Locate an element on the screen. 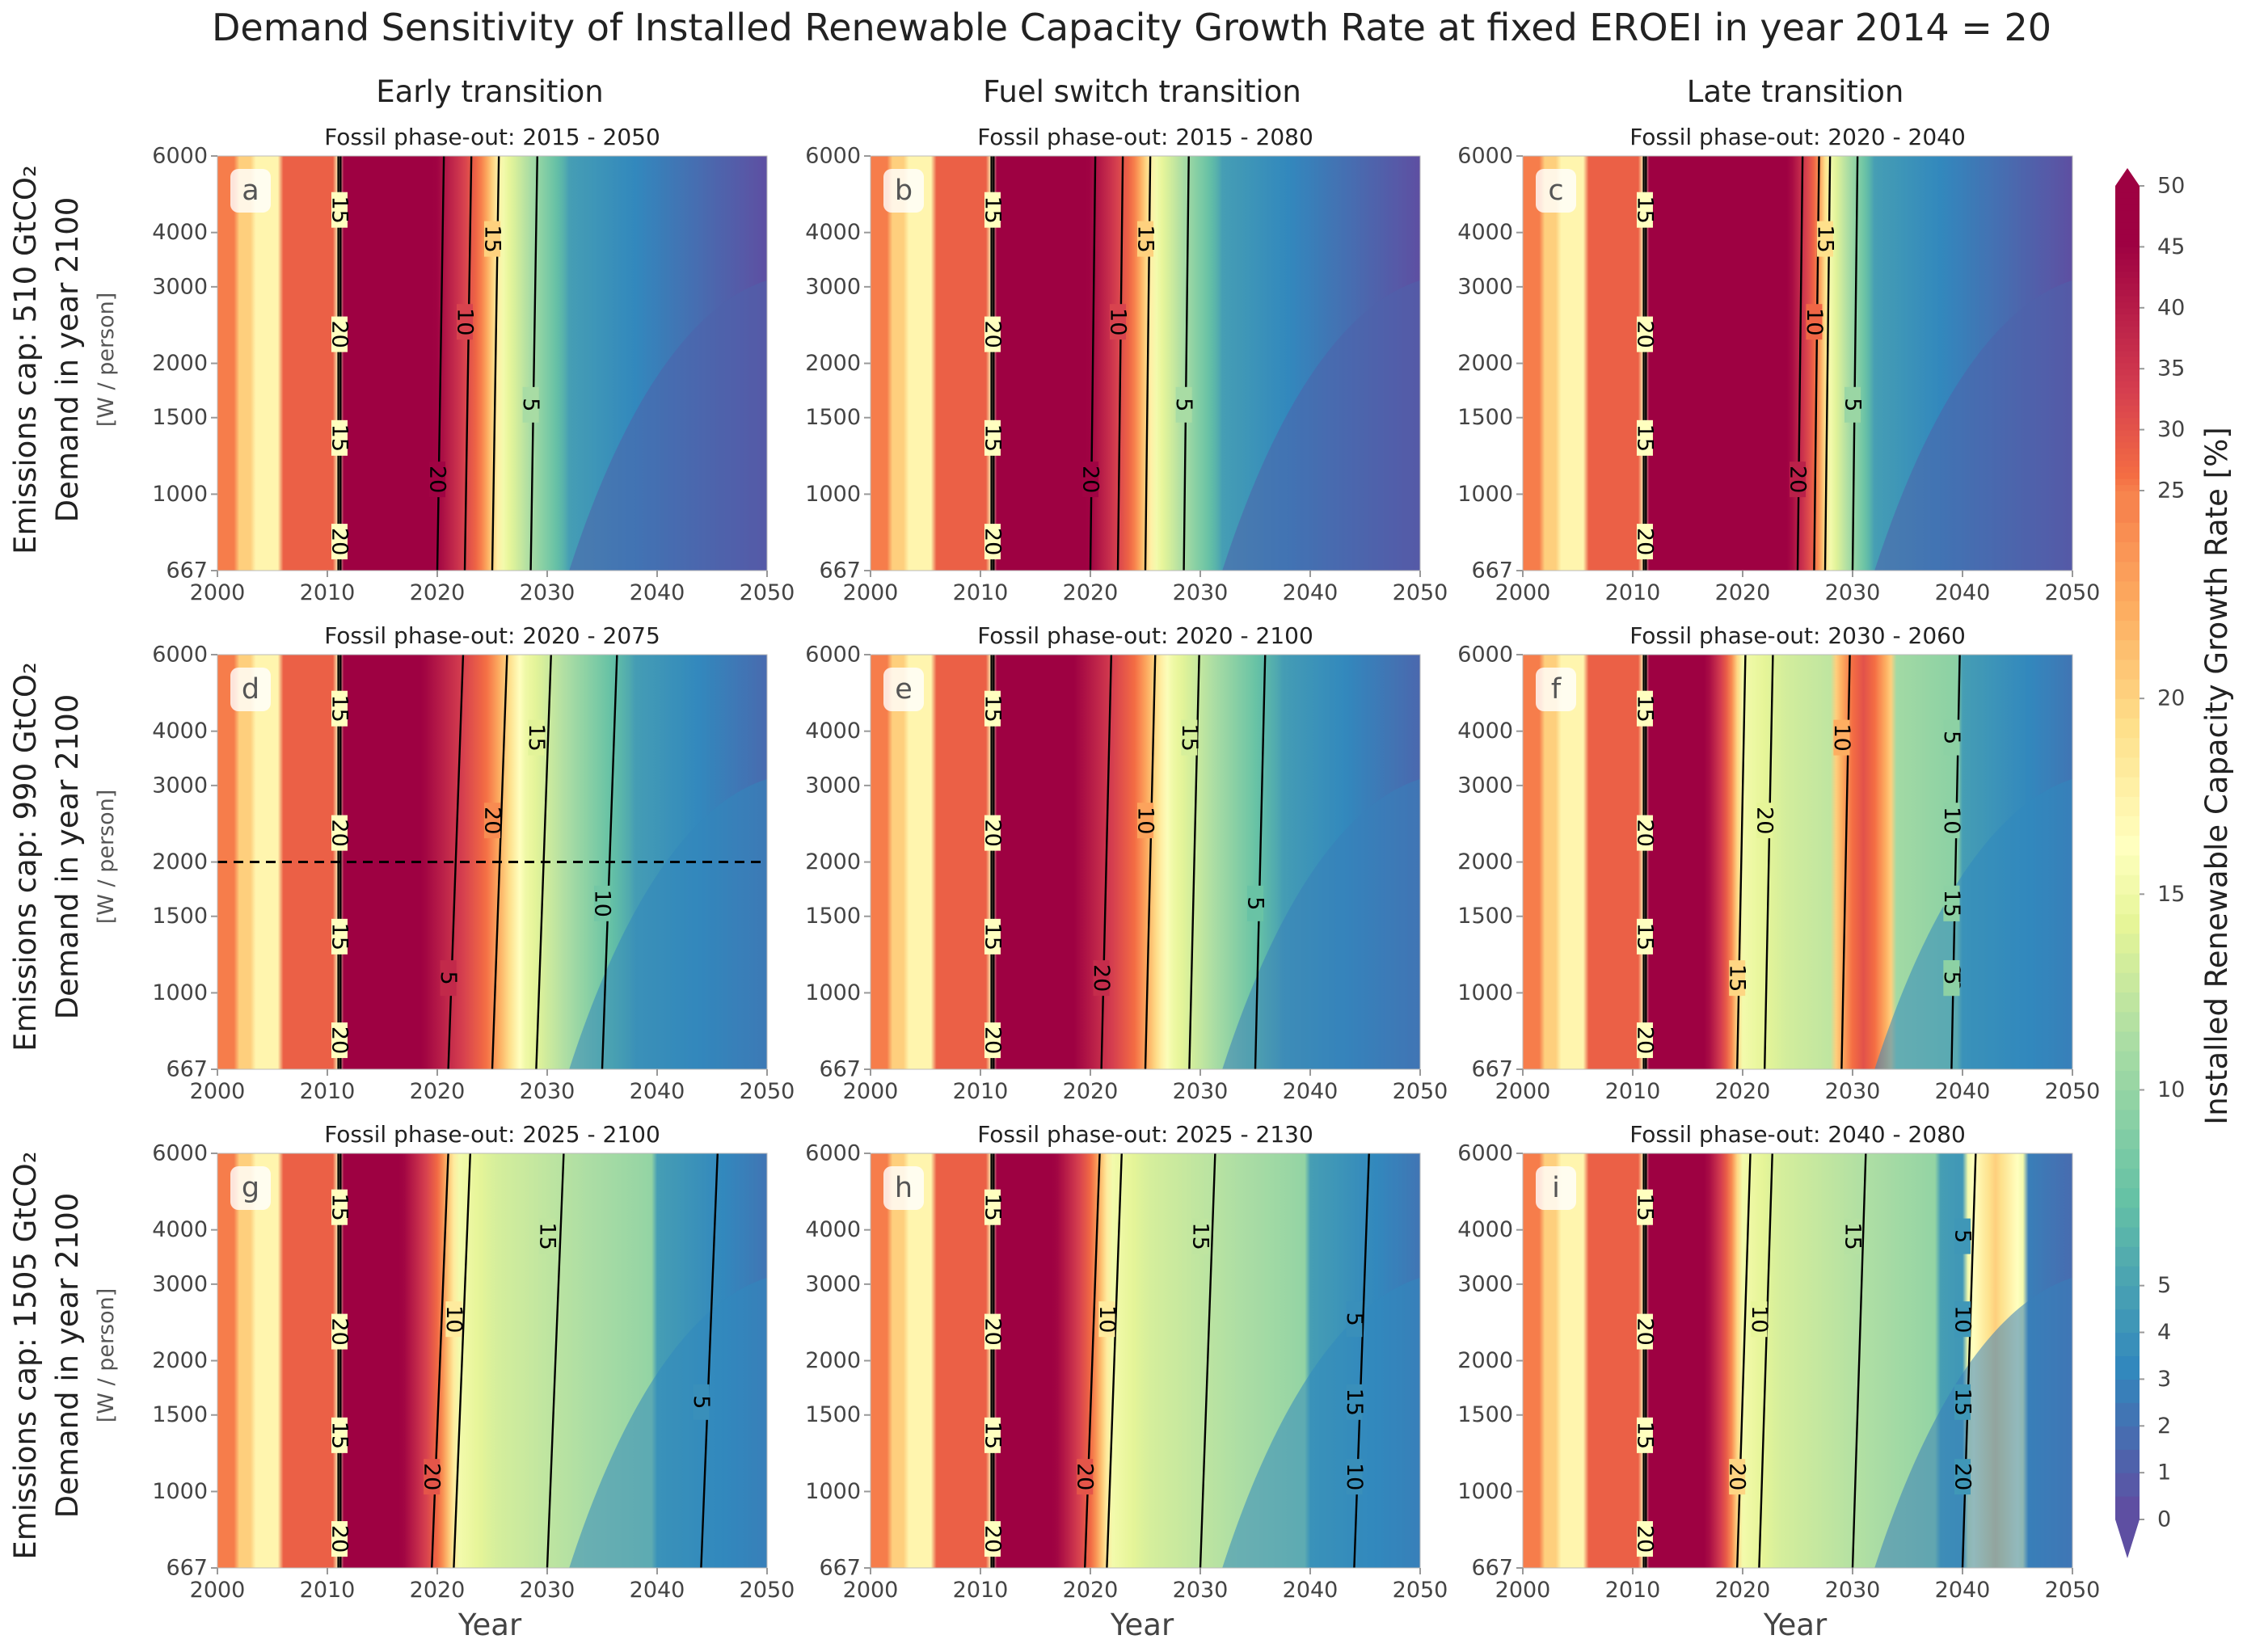  colorbar-tick-label: 50 is located at coordinates (2171, 187).